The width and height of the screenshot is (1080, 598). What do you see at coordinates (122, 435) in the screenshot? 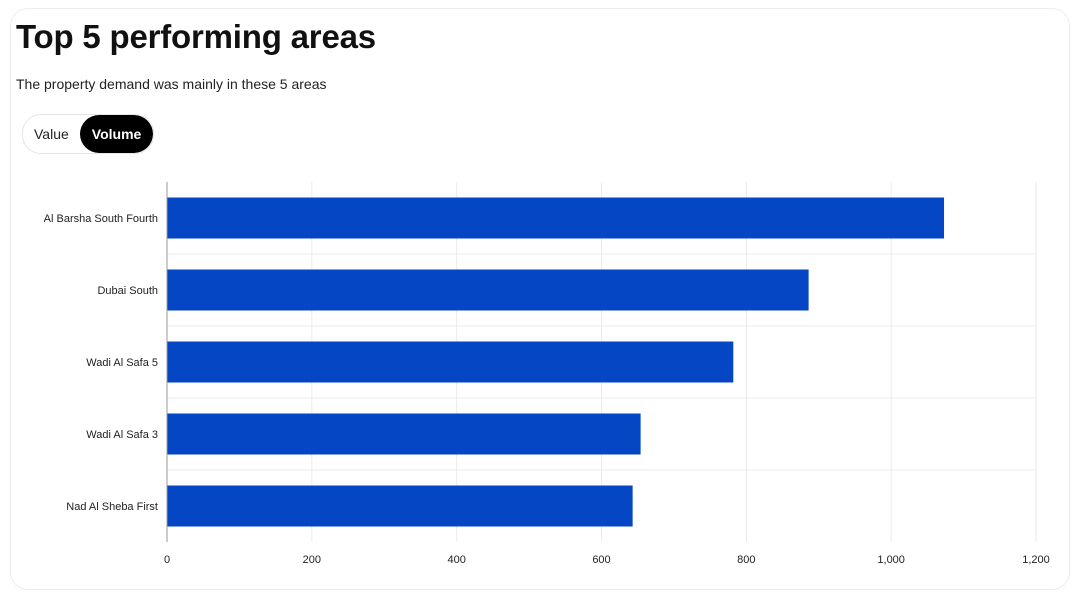
I see `y-tick-label: Wadi Al Safa 3` at bounding box center [122, 435].